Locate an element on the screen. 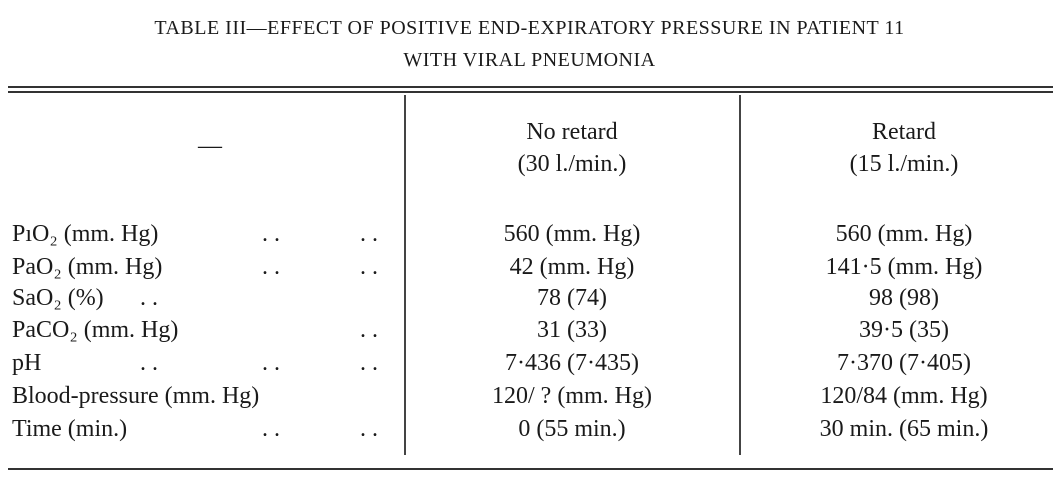 The image size is (1059, 488). table-cell: 30 min. (65 min.) is located at coordinates (904, 429).